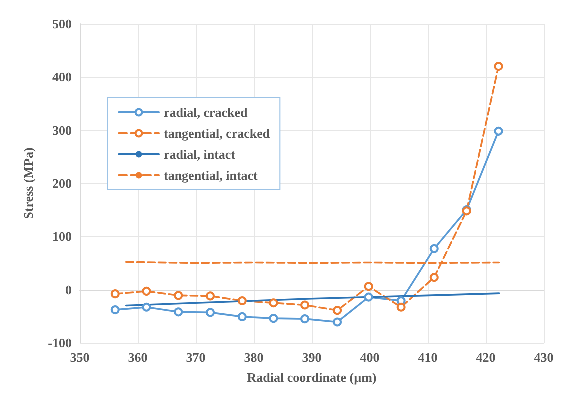  I want to click on x-axis-title: Radial coordinate (µm), so click(312, 377).